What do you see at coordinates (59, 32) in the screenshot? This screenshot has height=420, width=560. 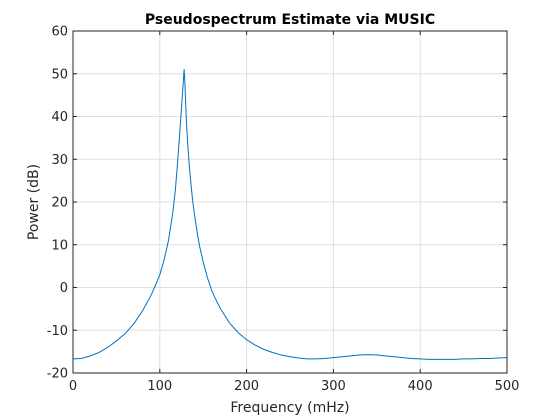 I see `y-tick-label: 60` at bounding box center [59, 32].